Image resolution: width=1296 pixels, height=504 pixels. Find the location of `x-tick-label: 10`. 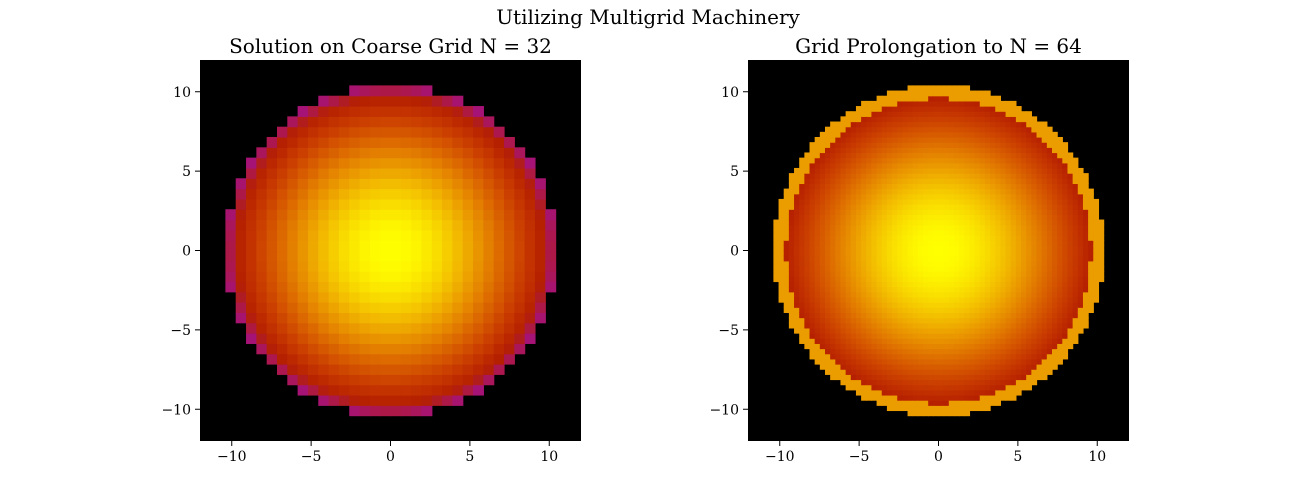

x-tick-label: 10 is located at coordinates (1097, 457).